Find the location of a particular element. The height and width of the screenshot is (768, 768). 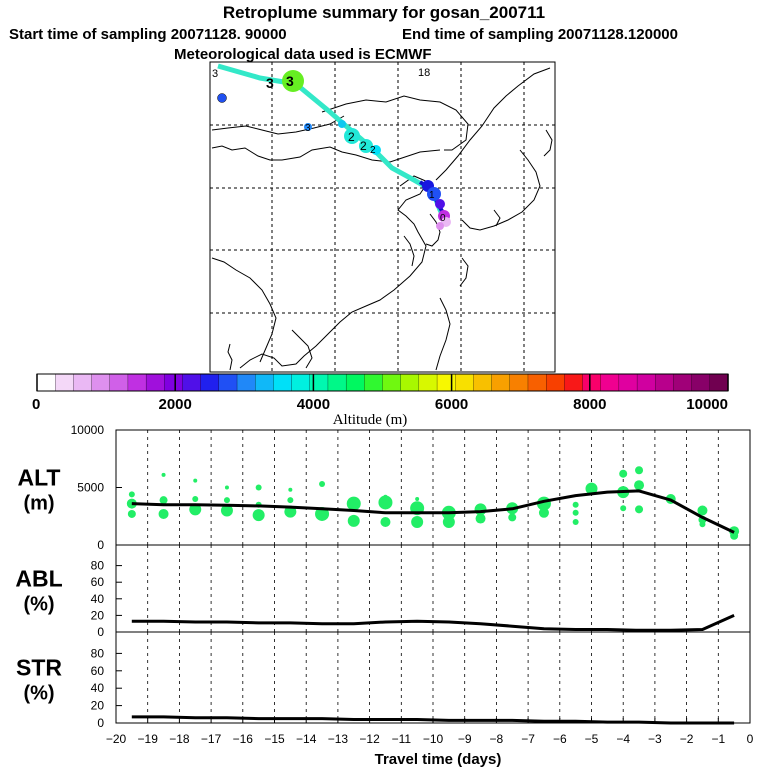

x-tick-label: −19 is located at coordinates (148, 739).